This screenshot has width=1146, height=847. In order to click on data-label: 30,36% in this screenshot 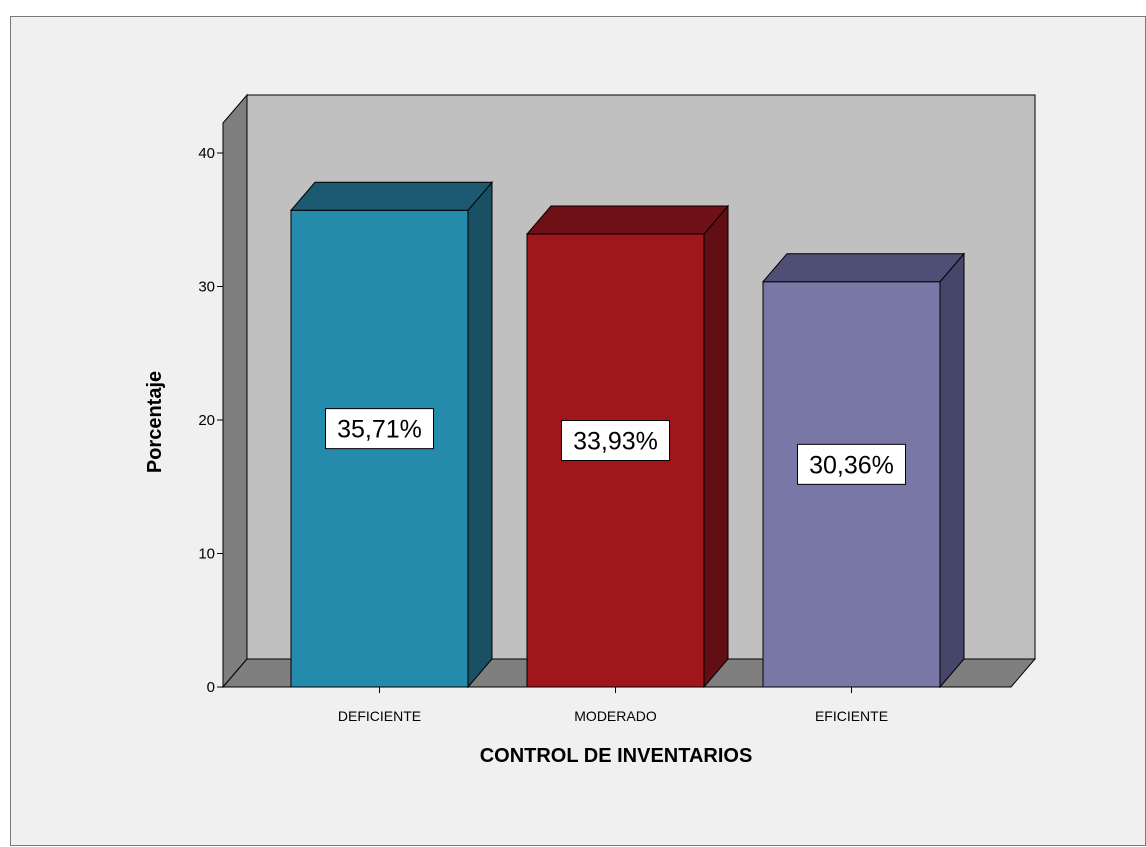, I will do `click(851, 465)`.